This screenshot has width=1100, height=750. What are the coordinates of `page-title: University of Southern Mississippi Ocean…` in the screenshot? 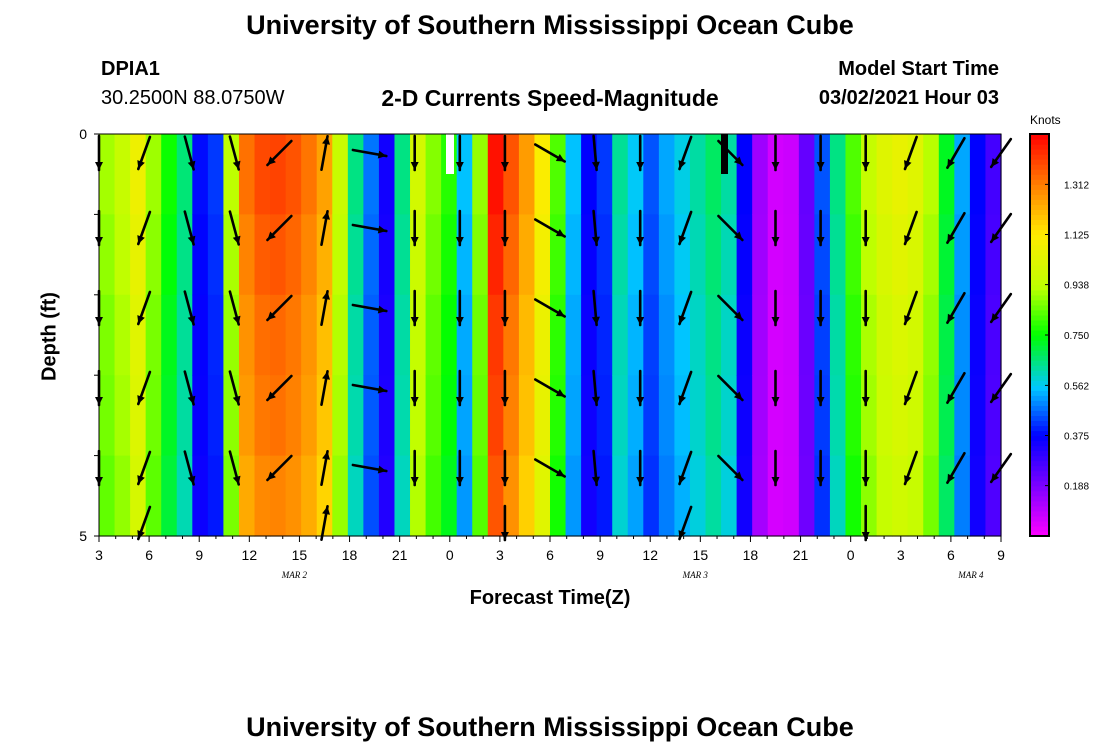 It's located at (550, 25).